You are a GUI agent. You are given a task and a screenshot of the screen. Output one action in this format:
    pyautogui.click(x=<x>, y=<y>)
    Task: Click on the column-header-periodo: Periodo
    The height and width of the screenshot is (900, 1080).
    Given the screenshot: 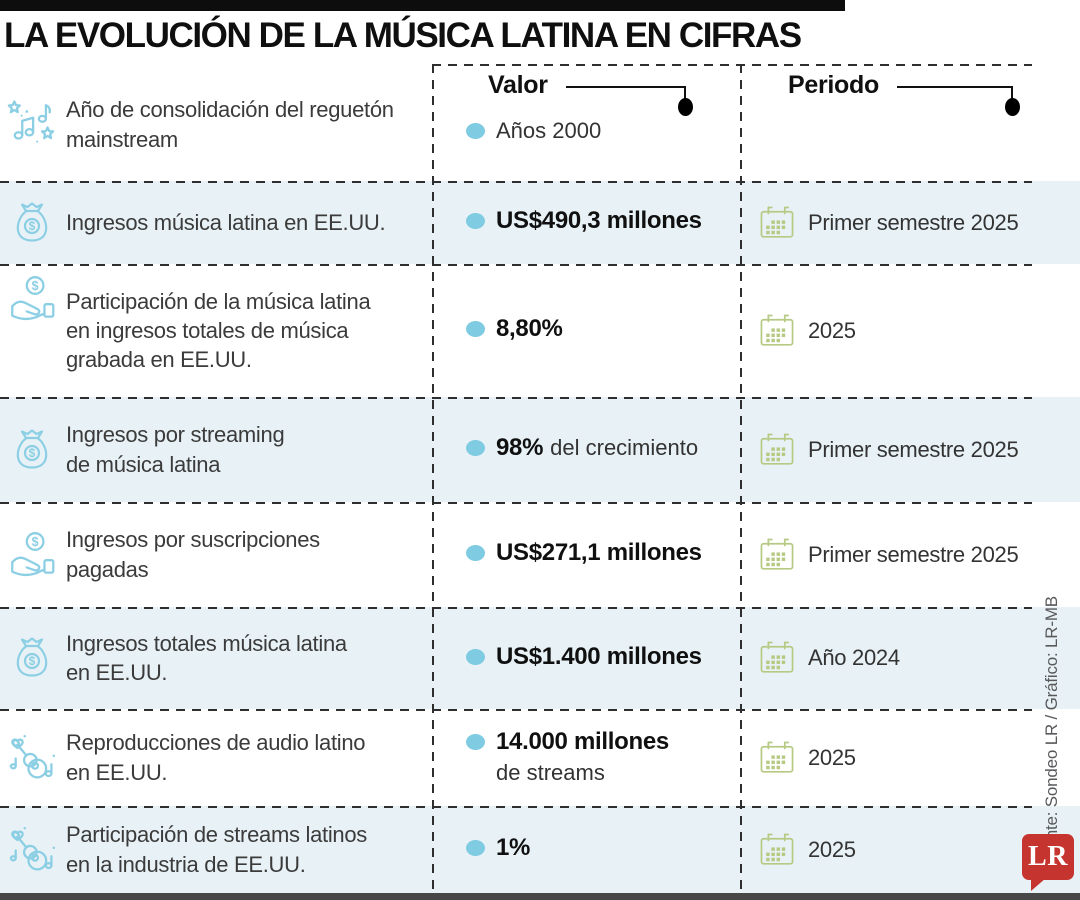 What is the action you would take?
    pyautogui.click(x=833, y=85)
    